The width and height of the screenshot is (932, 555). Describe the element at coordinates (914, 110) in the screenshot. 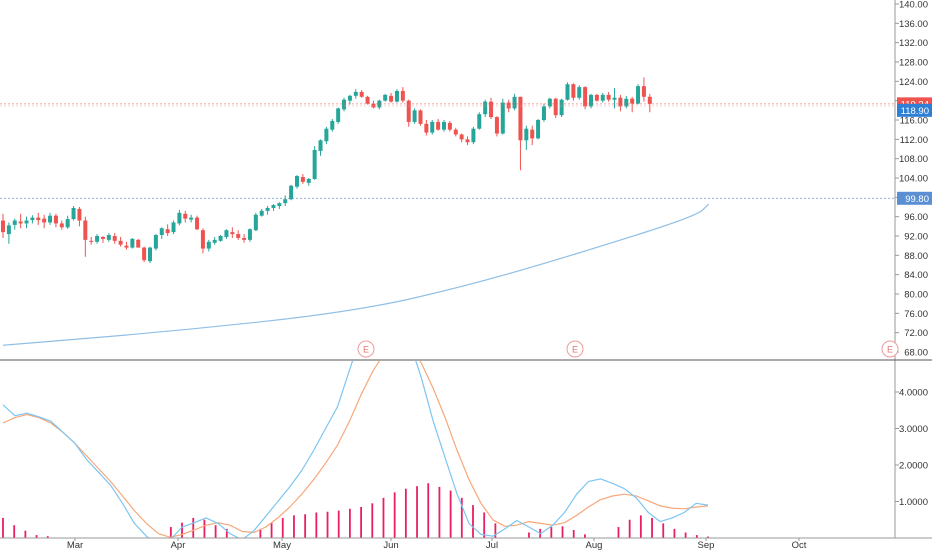

I see `second-price-label-bg` at that location.